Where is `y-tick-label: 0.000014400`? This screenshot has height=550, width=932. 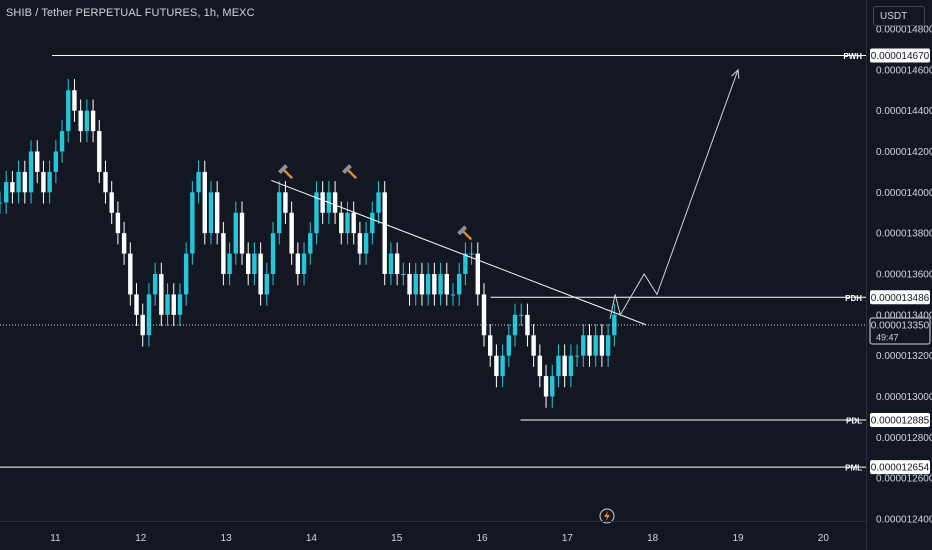 y-tick-label: 0.000014400 is located at coordinates (904, 111).